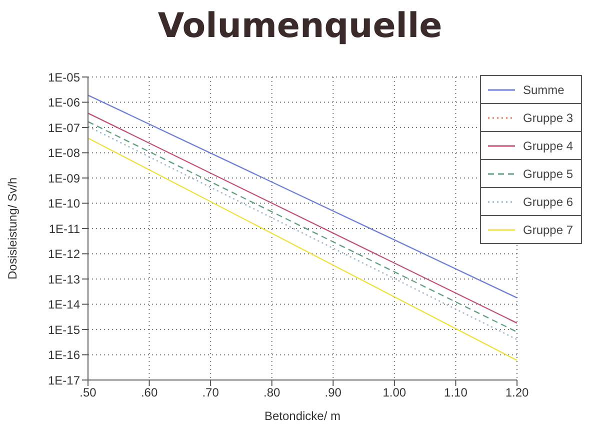 The image size is (600, 433). What do you see at coordinates (64, 305) in the screenshot?
I see `y-tick-label: 1E-14` at bounding box center [64, 305].